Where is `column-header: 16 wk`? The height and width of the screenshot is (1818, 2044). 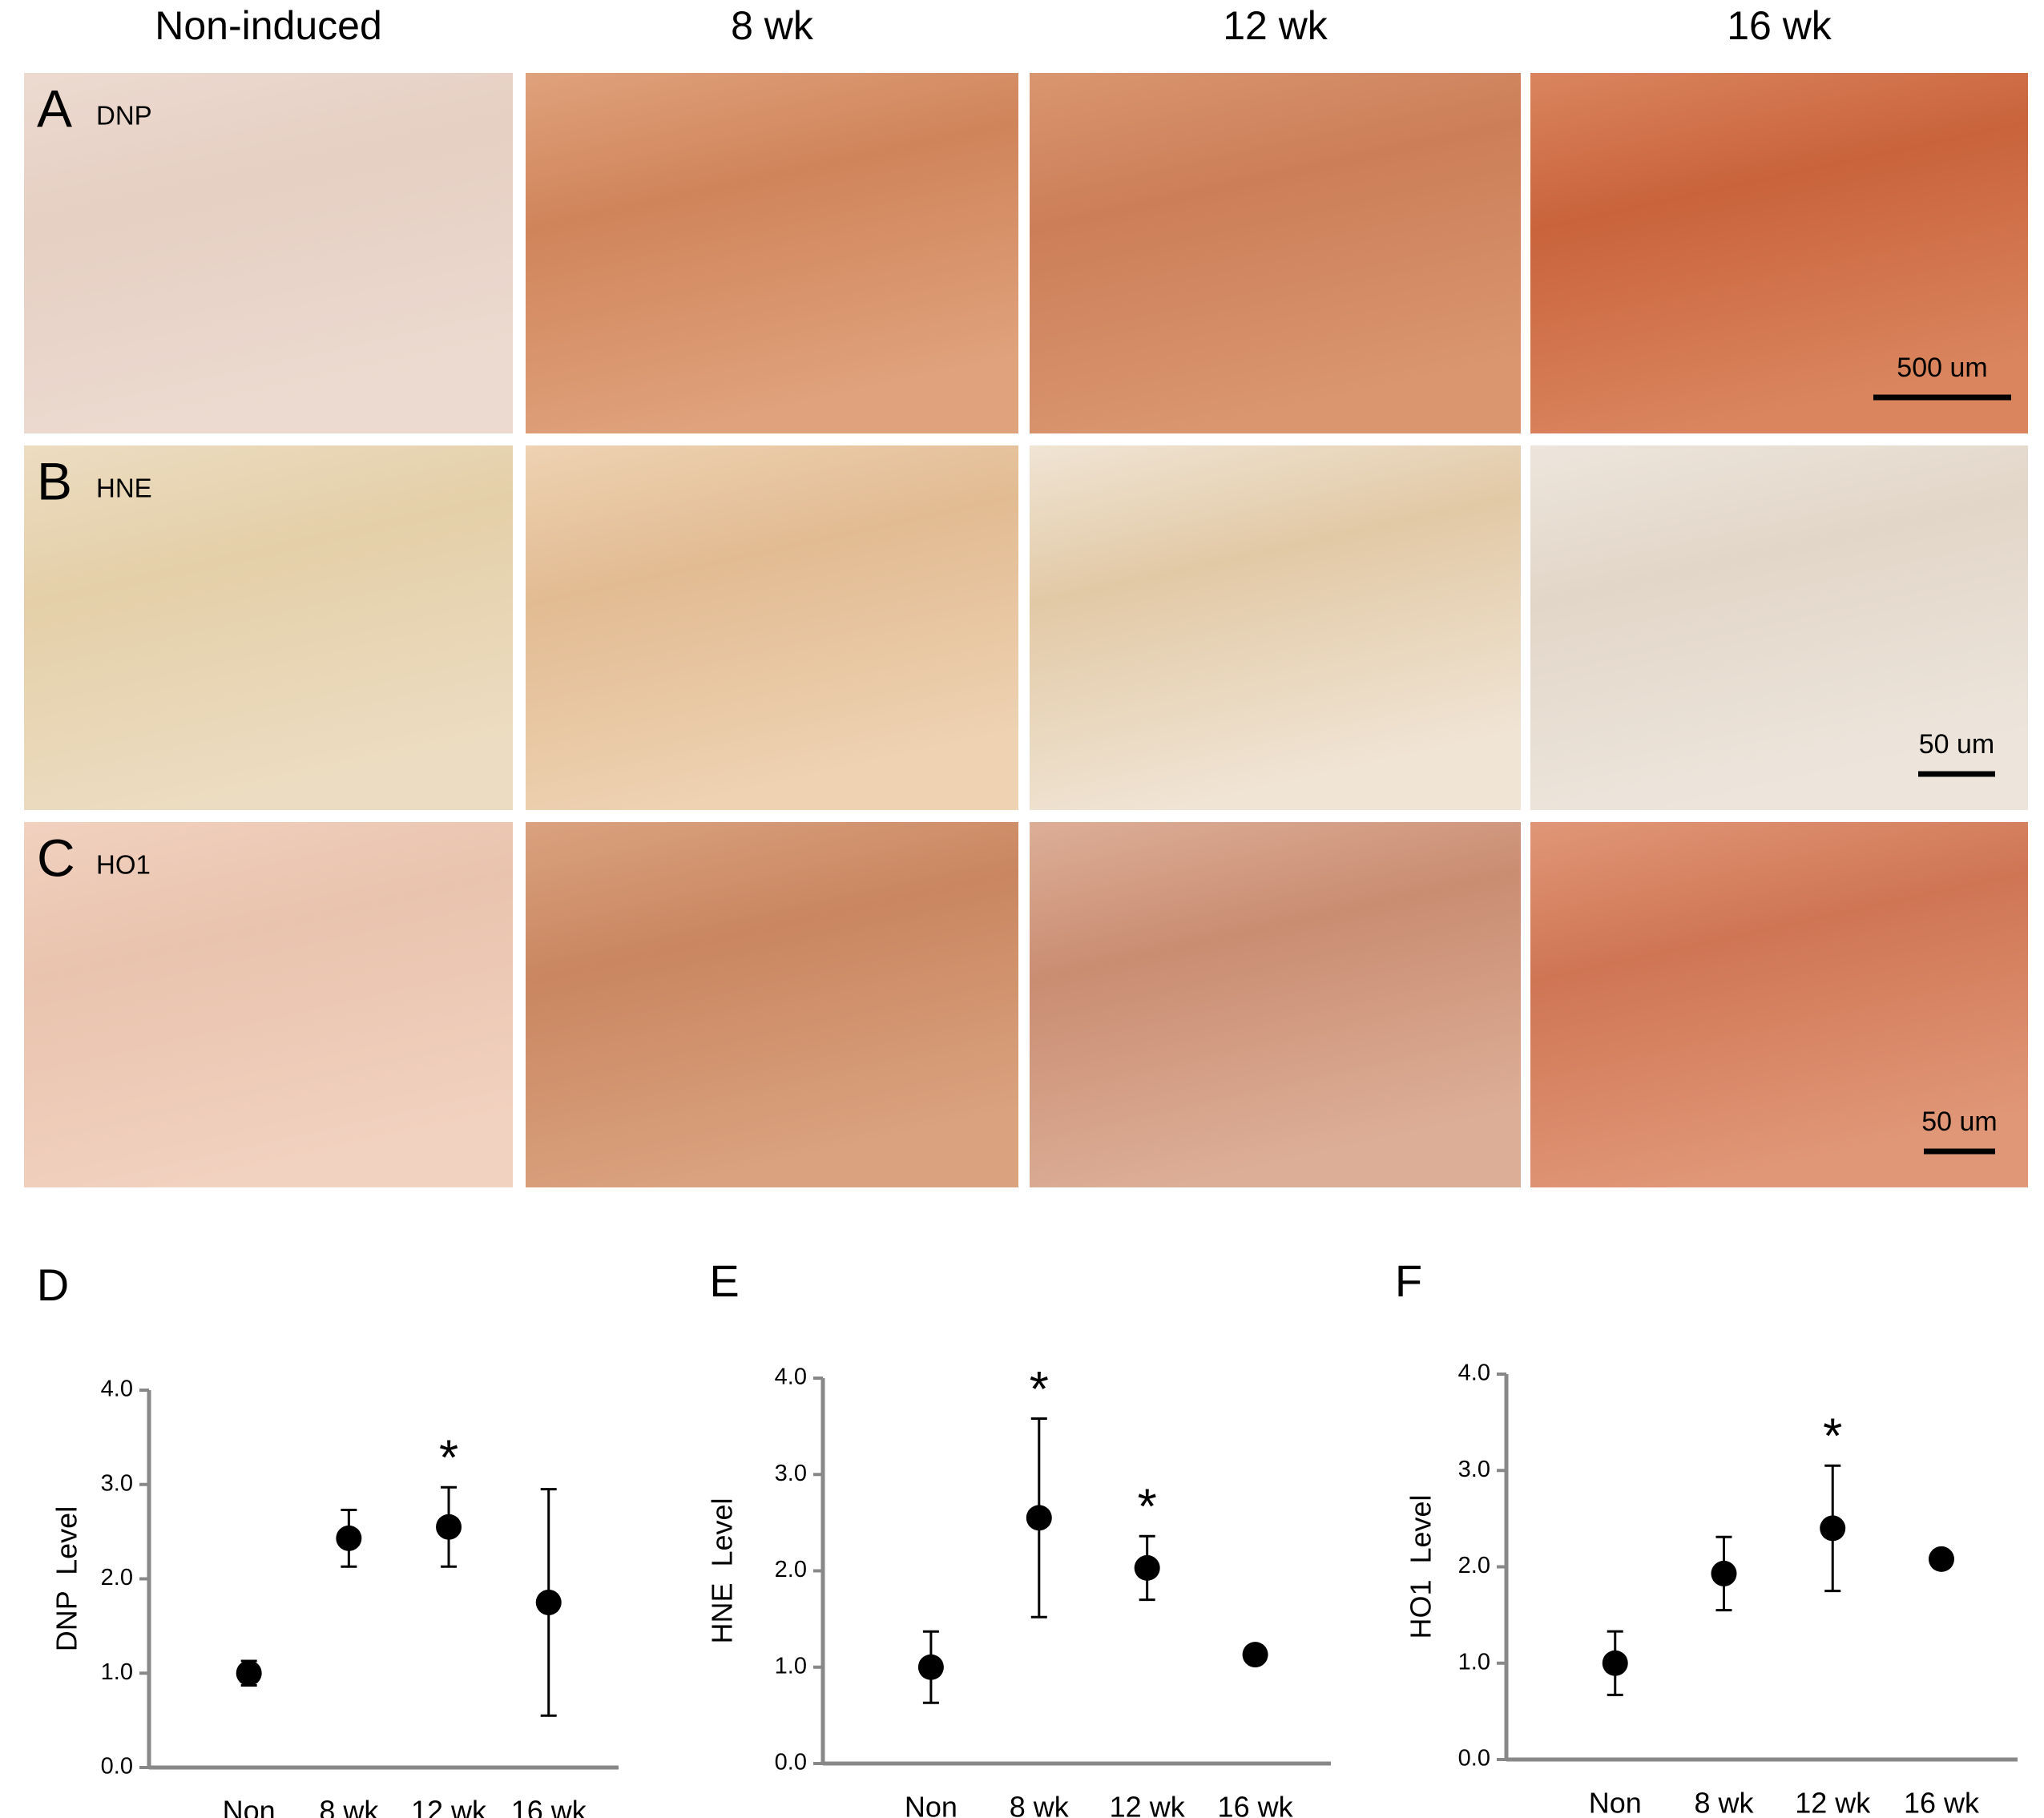 column-header: 16 wk is located at coordinates (1780, 26).